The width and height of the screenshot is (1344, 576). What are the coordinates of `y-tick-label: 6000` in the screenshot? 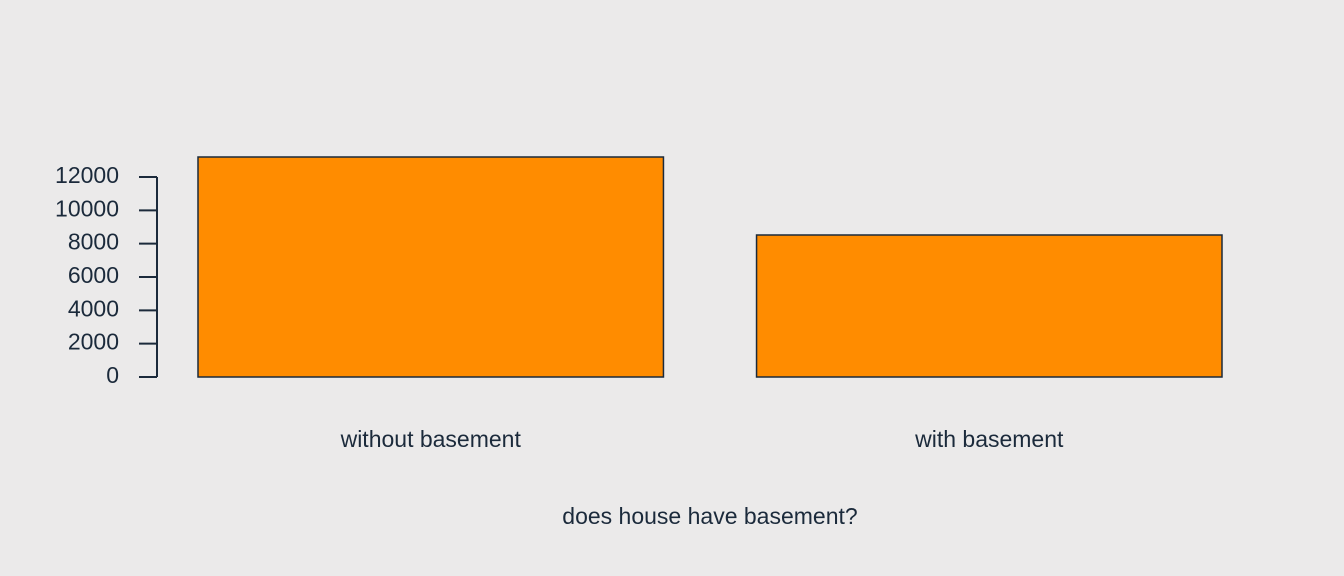 It's located at (93, 275).